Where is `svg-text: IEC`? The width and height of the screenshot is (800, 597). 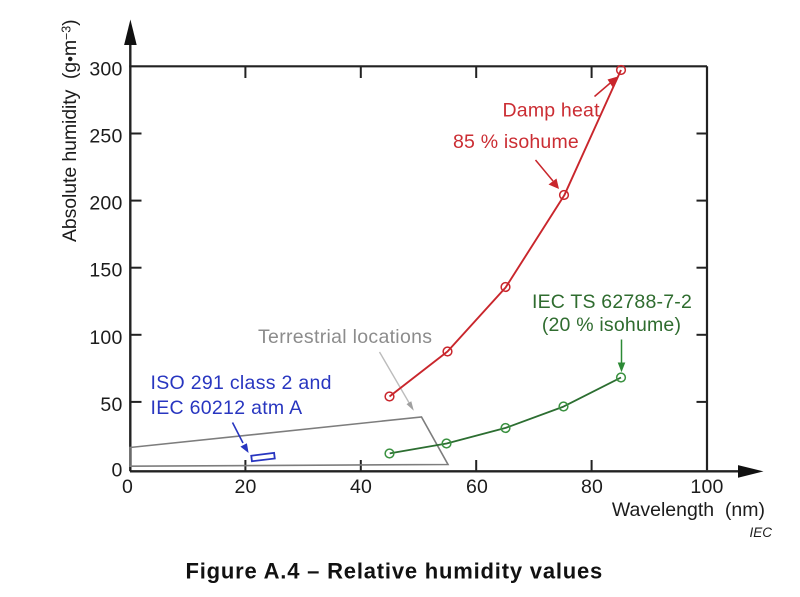
svg-text: IEC is located at coordinates (760, 532).